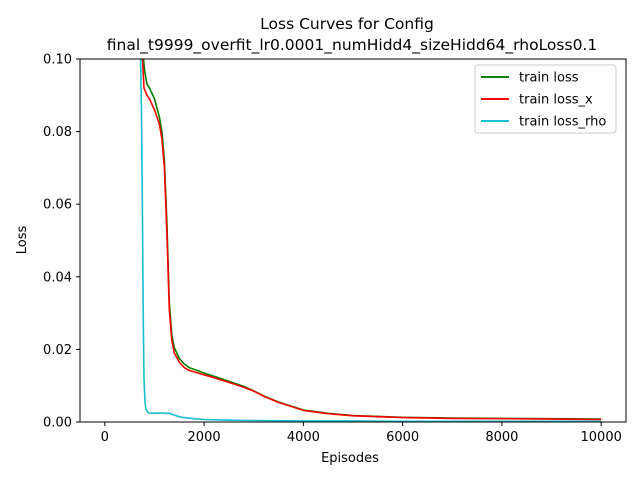  What do you see at coordinates (57, 277) in the screenshot?
I see `y-tick-label: 0.04` at bounding box center [57, 277].